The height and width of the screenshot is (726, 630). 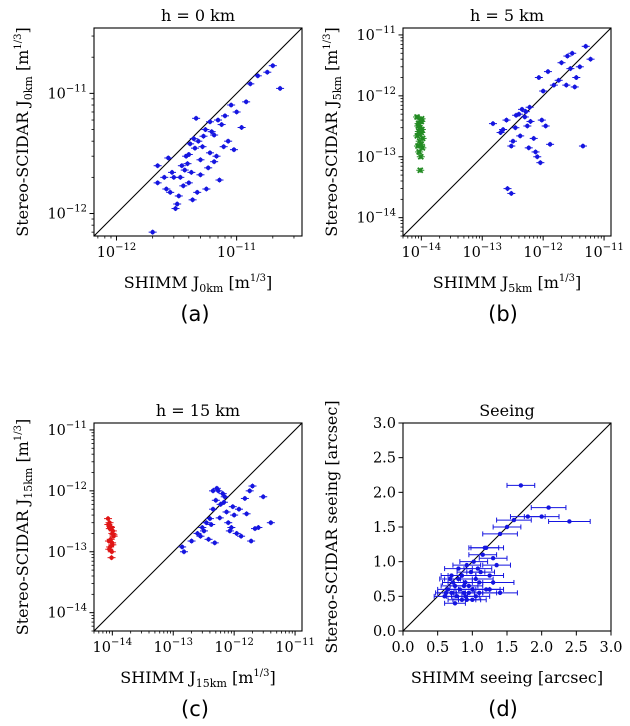 What do you see at coordinates (333, 131) in the screenshot?
I see `y-axis-label: Stereo-SCIDAR J5km [m1/3]` at bounding box center [333, 131].